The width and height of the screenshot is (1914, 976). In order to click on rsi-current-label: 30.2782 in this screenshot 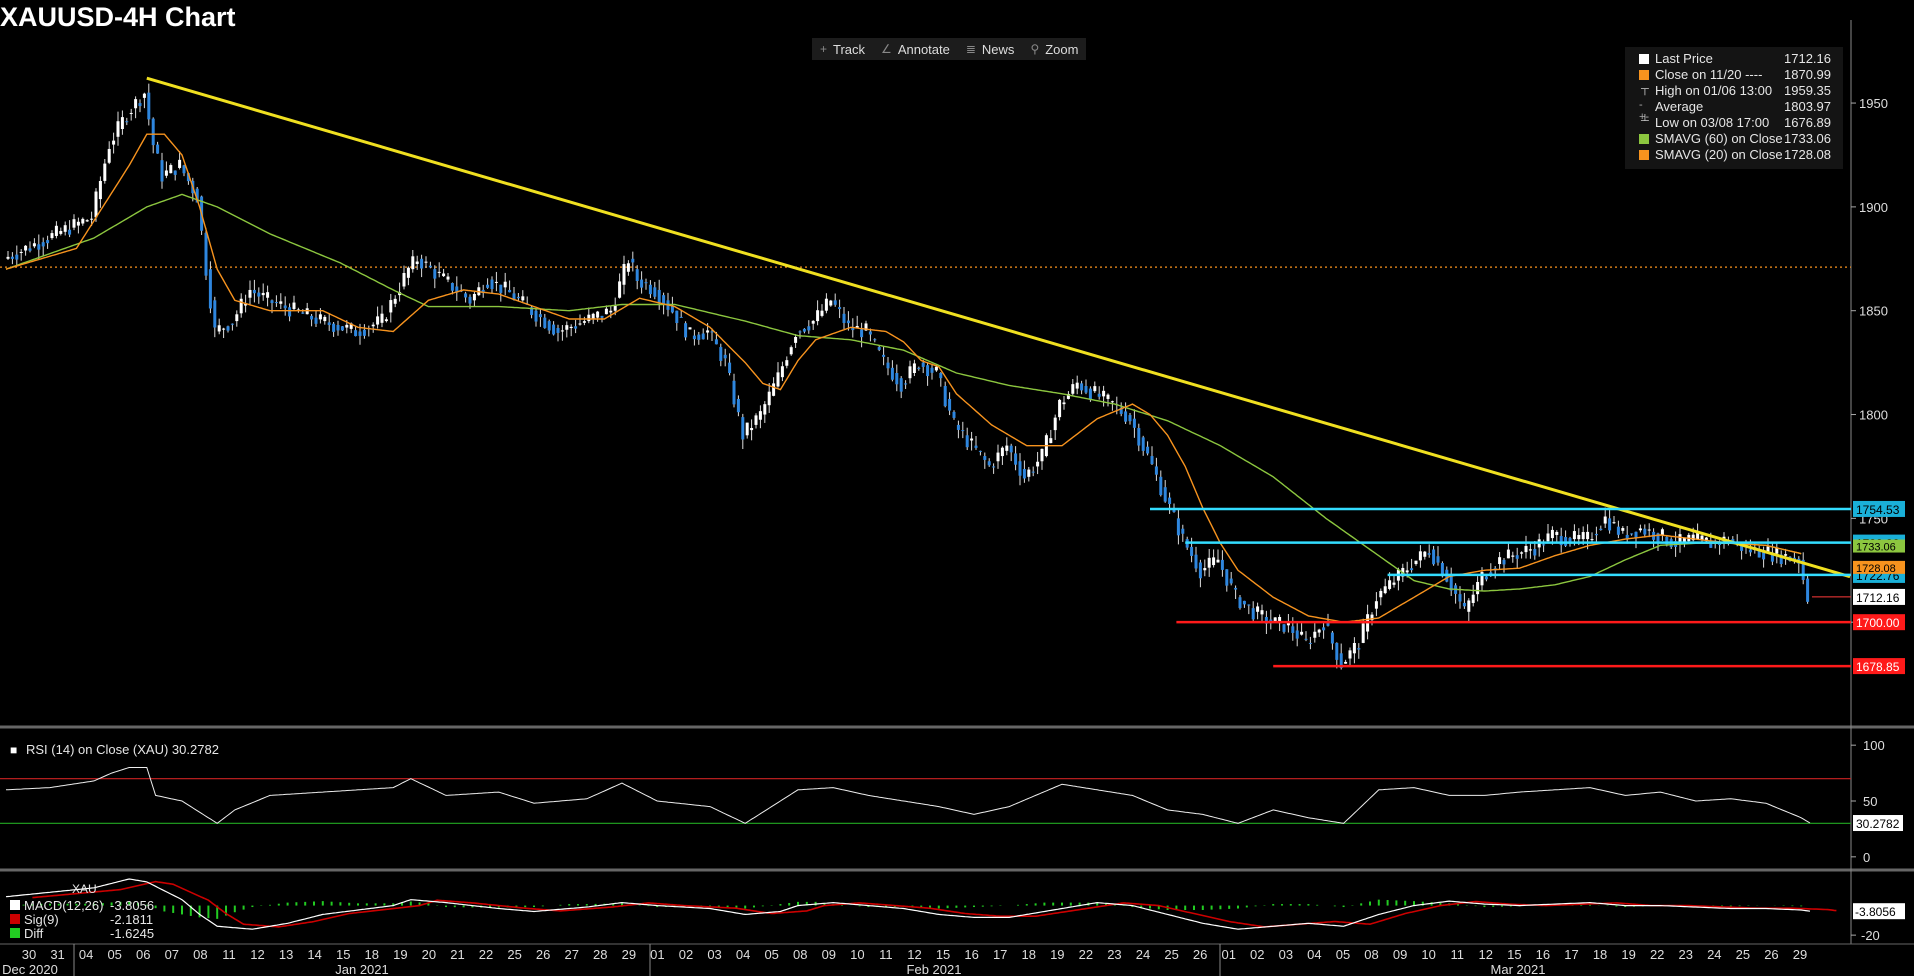, I will do `click(1878, 824)`.